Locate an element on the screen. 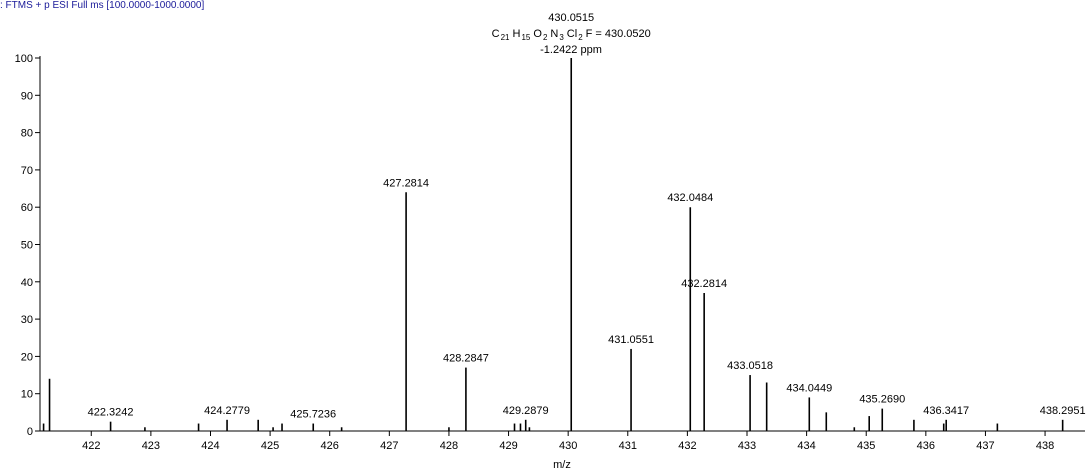  formula-annotation: C21 H15 O2 N3 Cl2 F = 430.0520 is located at coordinates (571, 35).